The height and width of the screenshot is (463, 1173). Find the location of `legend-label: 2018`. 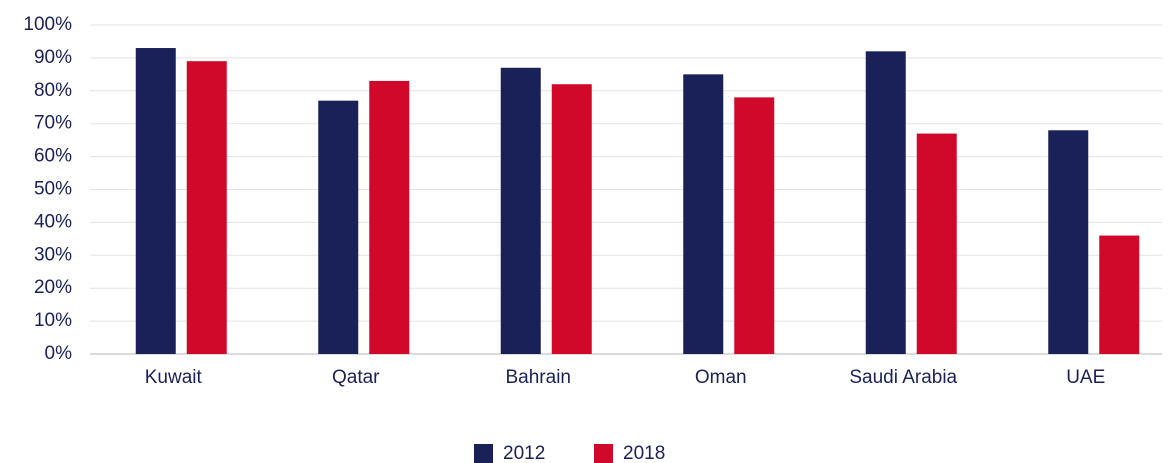

legend-label: 2018 is located at coordinates (644, 453).